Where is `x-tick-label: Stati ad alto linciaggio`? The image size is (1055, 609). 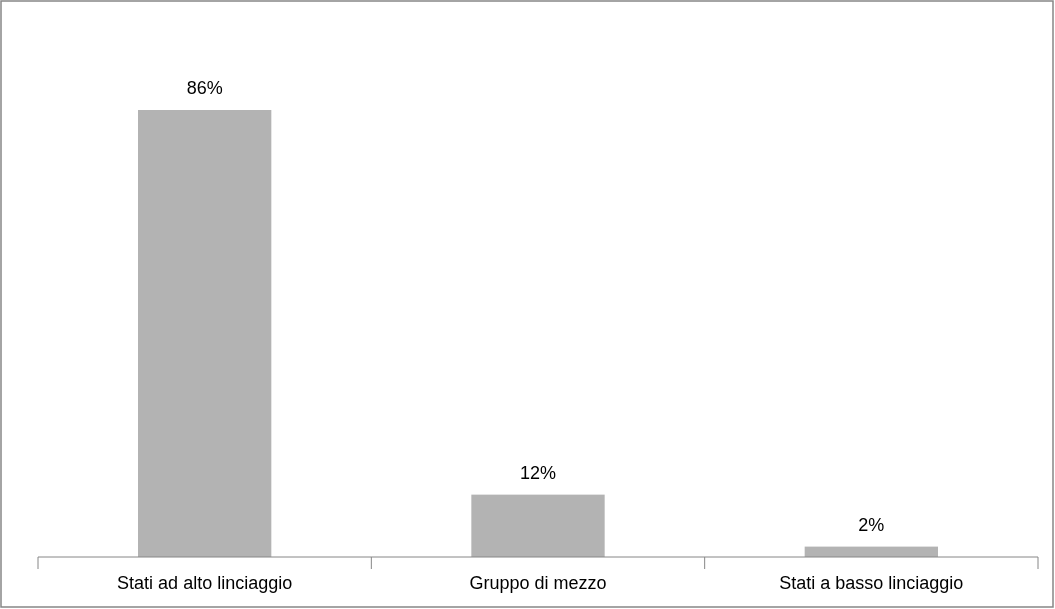
x-tick-label: Stati ad alto linciaggio is located at coordinates (205, 583).